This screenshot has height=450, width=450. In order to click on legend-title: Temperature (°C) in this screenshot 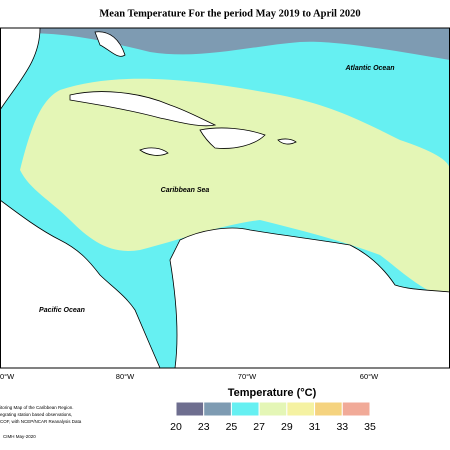, I will do `click(272, 393)`.